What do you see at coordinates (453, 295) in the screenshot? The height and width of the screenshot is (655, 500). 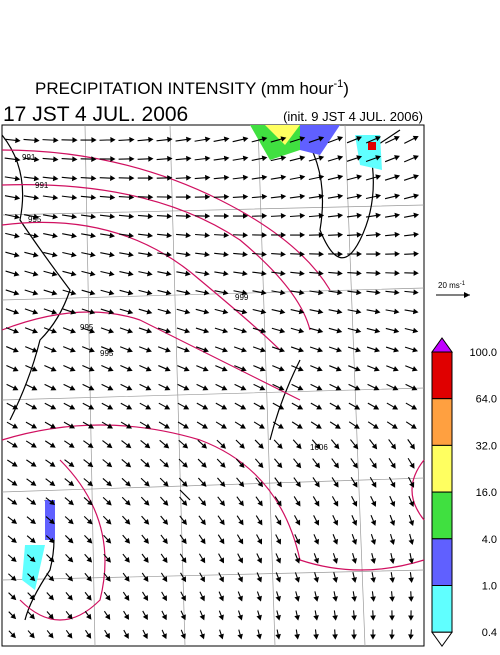 I see `vector-scale-arrow` at bounding box center [453, 295].